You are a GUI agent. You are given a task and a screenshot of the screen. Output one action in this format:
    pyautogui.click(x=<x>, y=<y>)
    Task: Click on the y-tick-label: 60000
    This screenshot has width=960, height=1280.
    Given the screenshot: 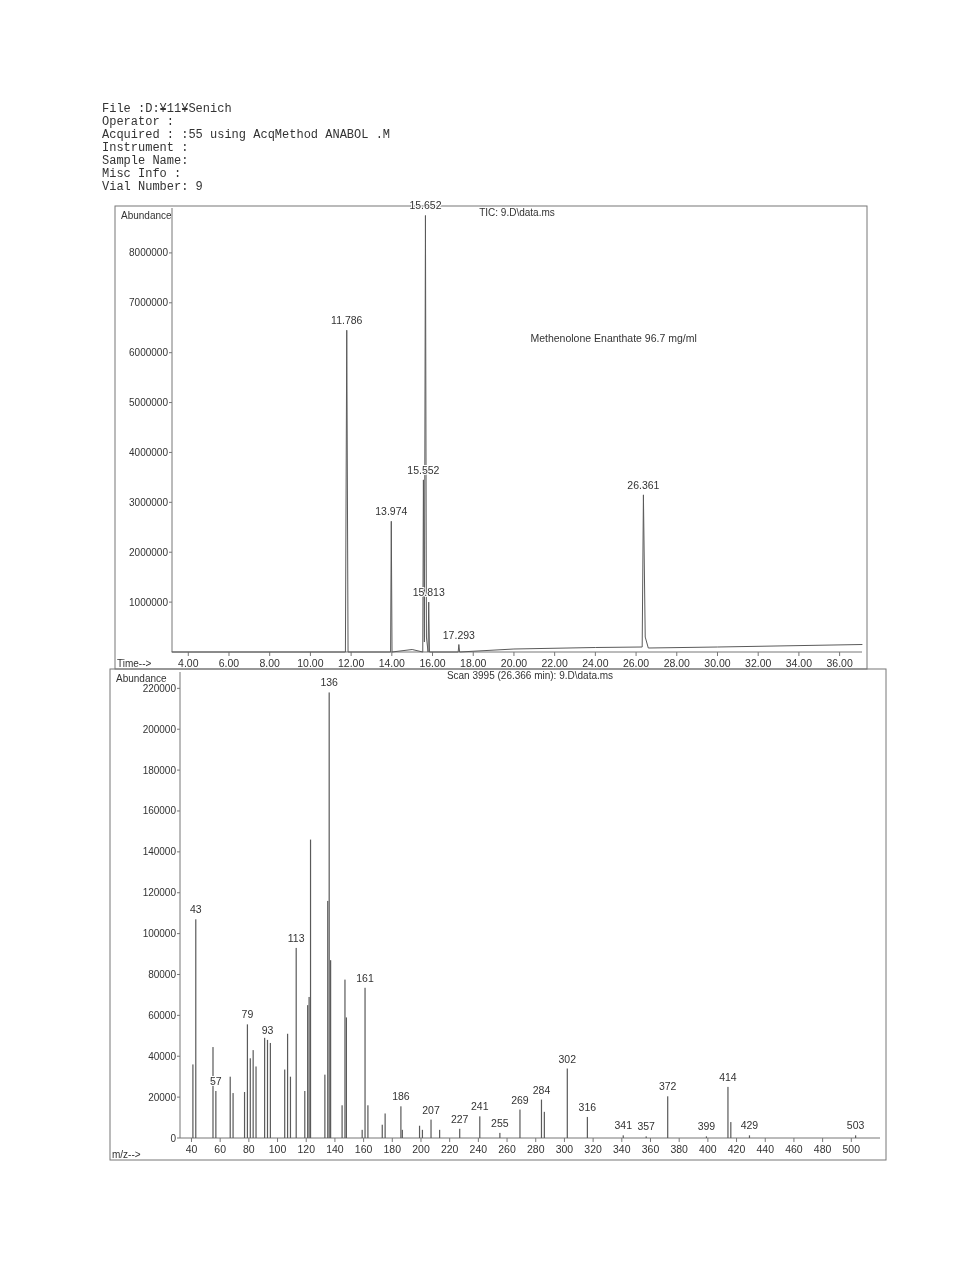 What is the action you would take?
    pyautogui.click(x=162, y=1015)
    